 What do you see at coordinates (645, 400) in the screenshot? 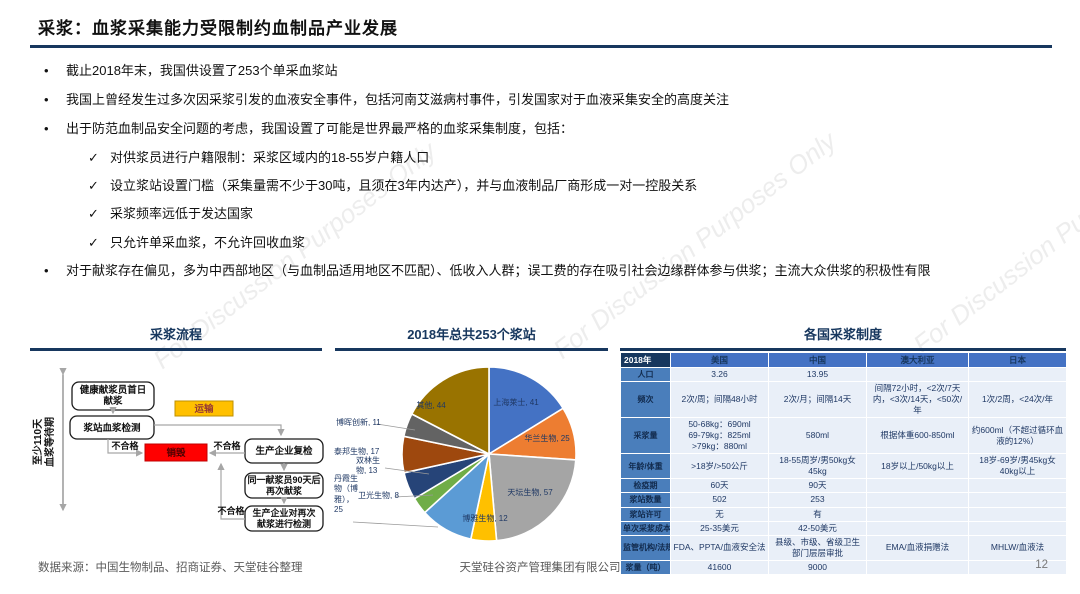
I see `table-row-label: 频次` at bounding box center [645, 400].